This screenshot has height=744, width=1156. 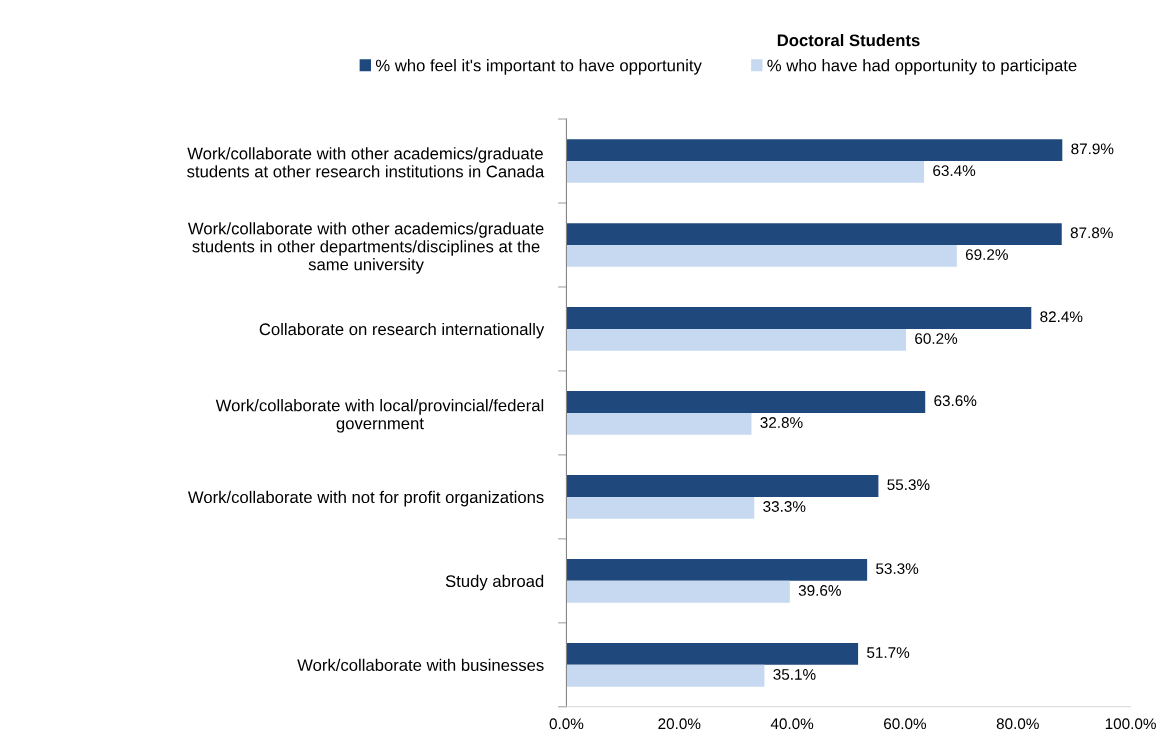 I want to click on y-tick-label: Work/collaborate with businesses, so click(x=420, y=665).